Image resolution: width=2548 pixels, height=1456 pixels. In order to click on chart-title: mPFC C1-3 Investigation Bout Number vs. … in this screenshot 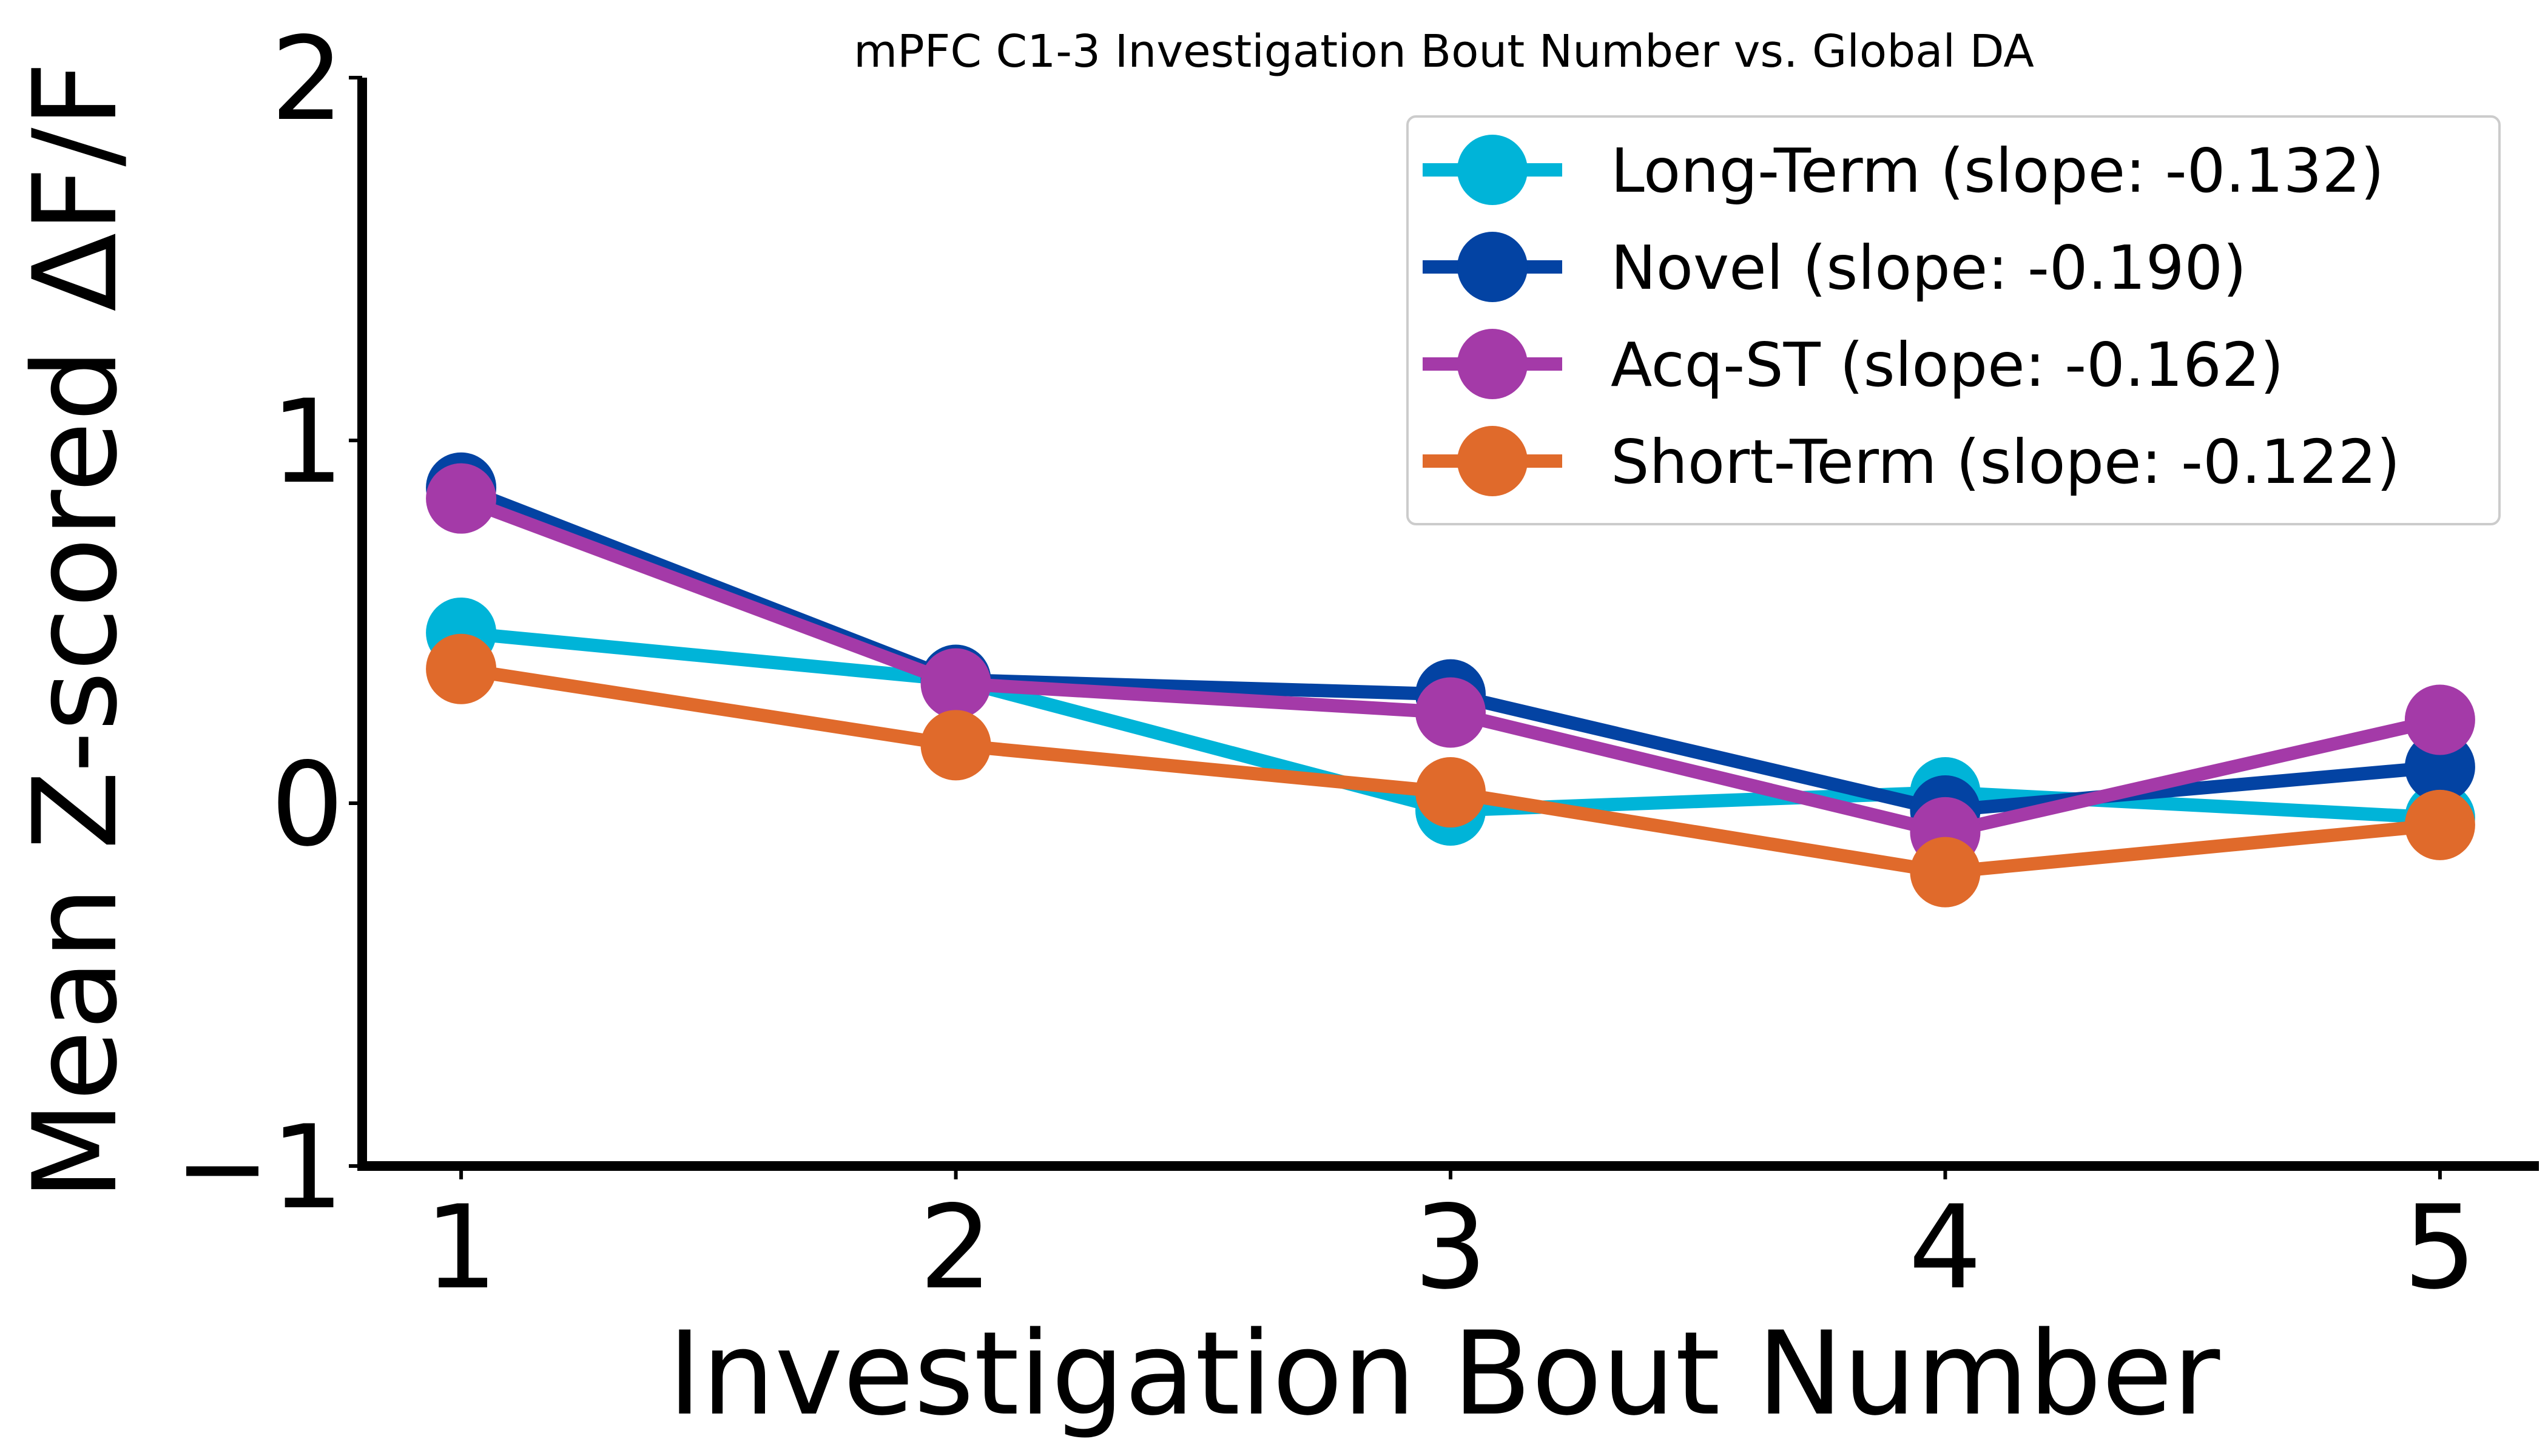, I will do `click(1444, 51)`.